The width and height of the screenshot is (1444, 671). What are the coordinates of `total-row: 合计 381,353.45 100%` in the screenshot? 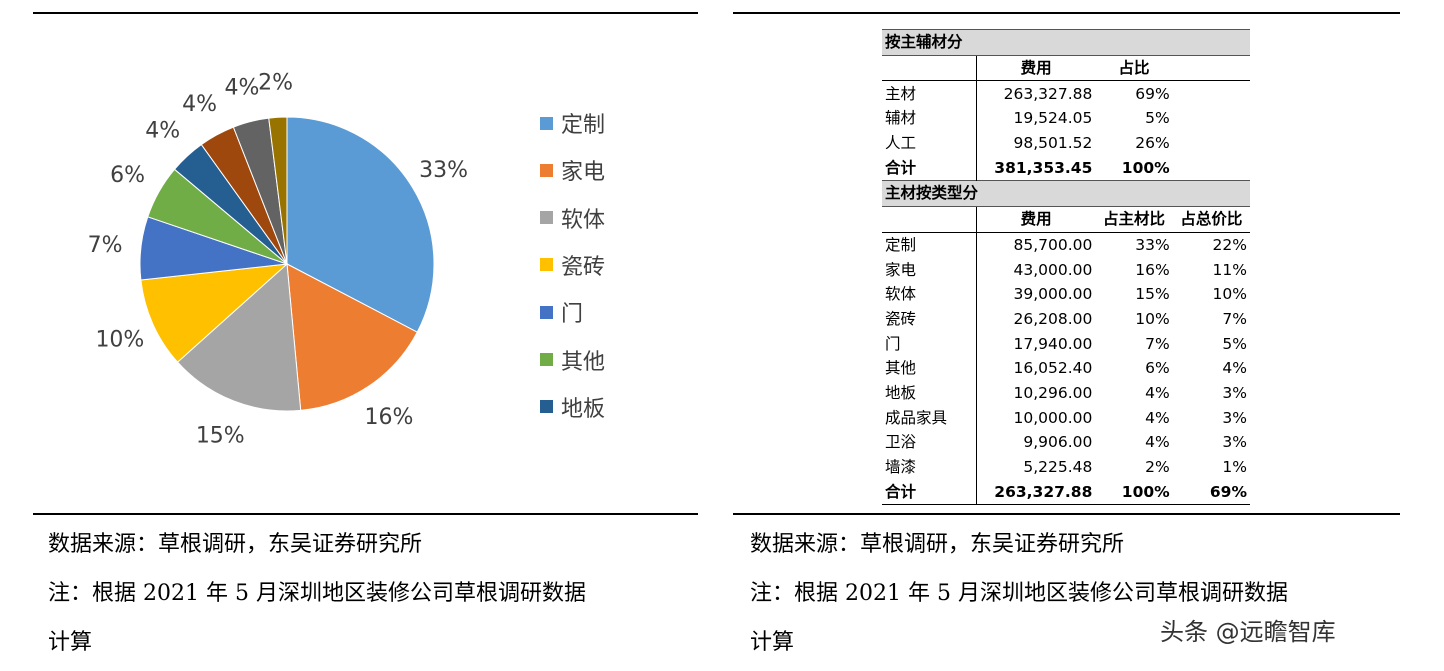 It's located at (1066, 168).